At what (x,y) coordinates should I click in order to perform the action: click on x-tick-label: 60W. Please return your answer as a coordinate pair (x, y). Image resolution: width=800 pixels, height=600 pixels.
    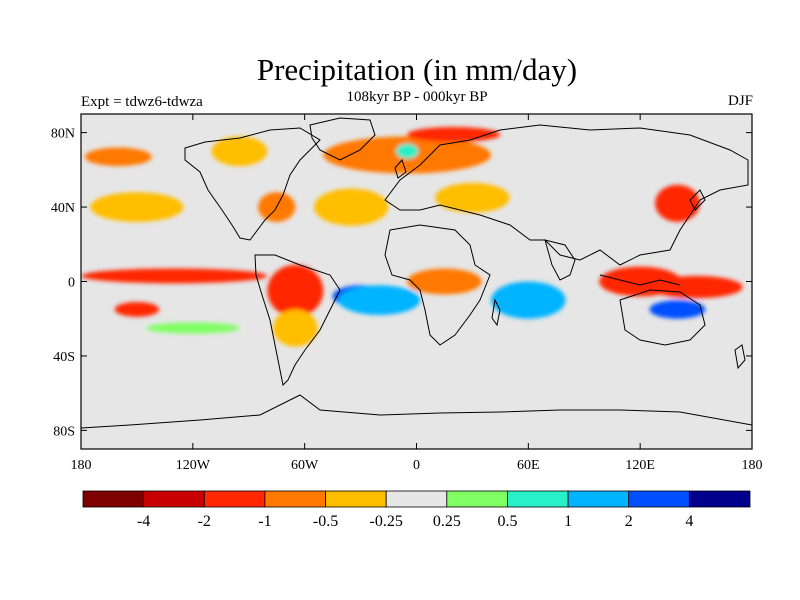
    Looking at the image, I should click on (305, 465).